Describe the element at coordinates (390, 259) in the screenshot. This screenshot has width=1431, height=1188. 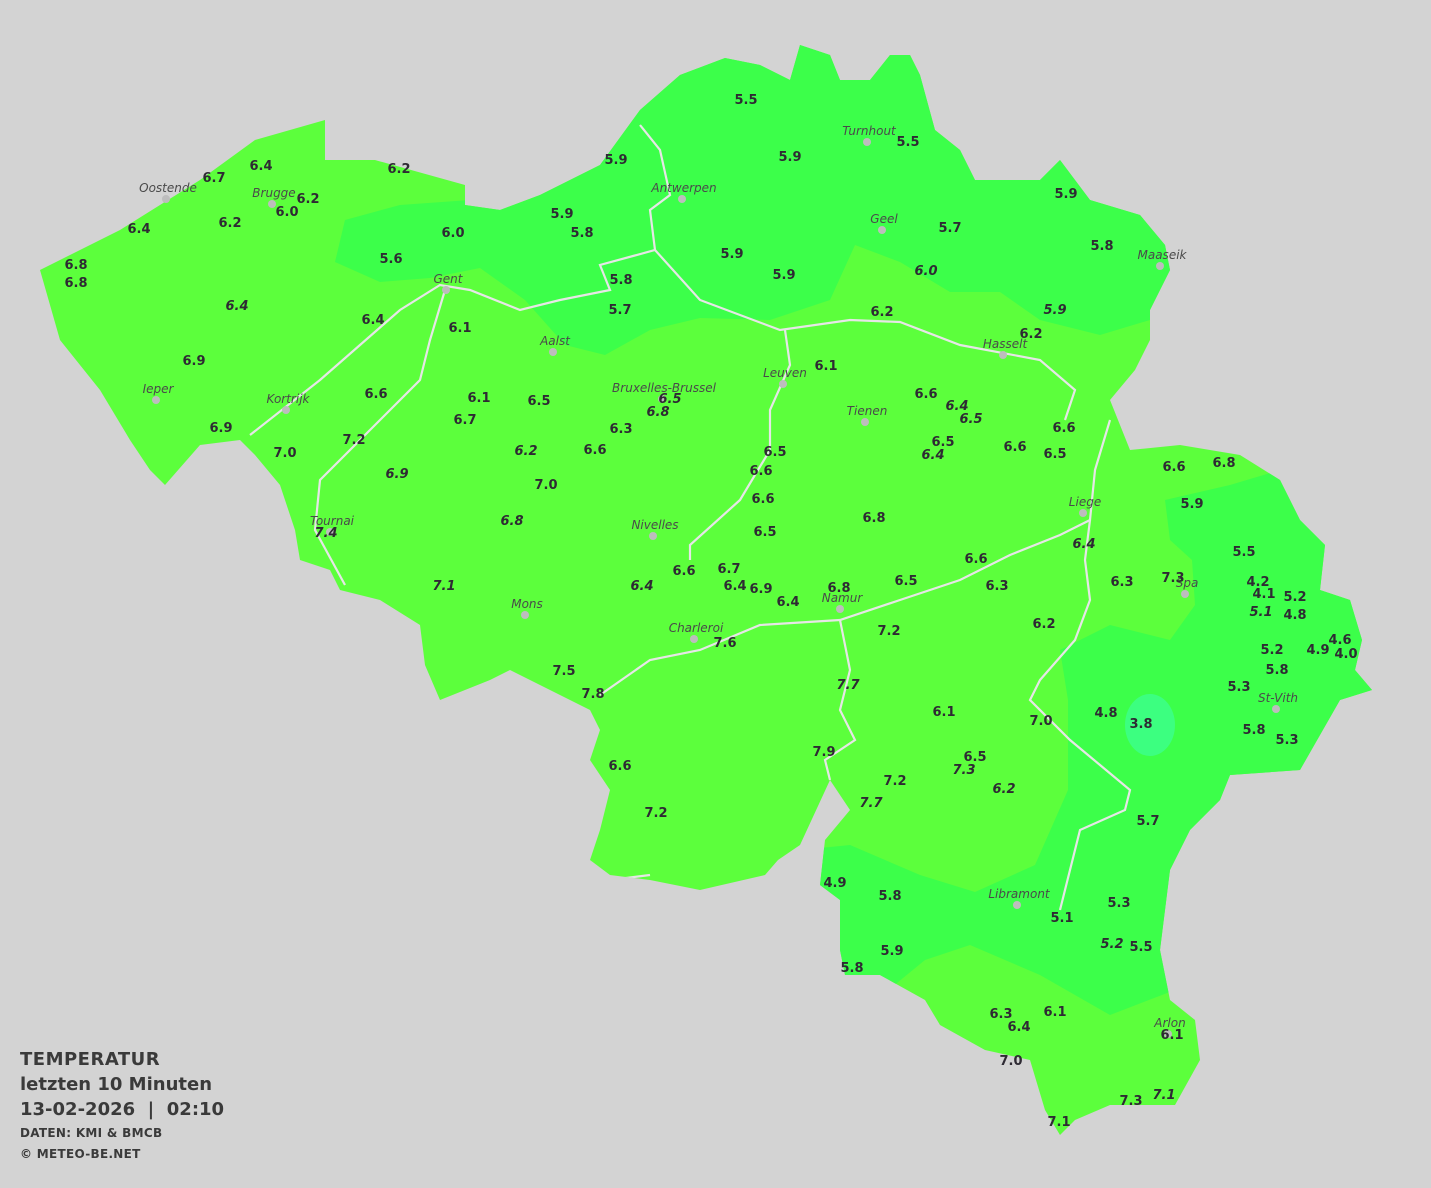
I see `station-temperature: 5.6` at that location.